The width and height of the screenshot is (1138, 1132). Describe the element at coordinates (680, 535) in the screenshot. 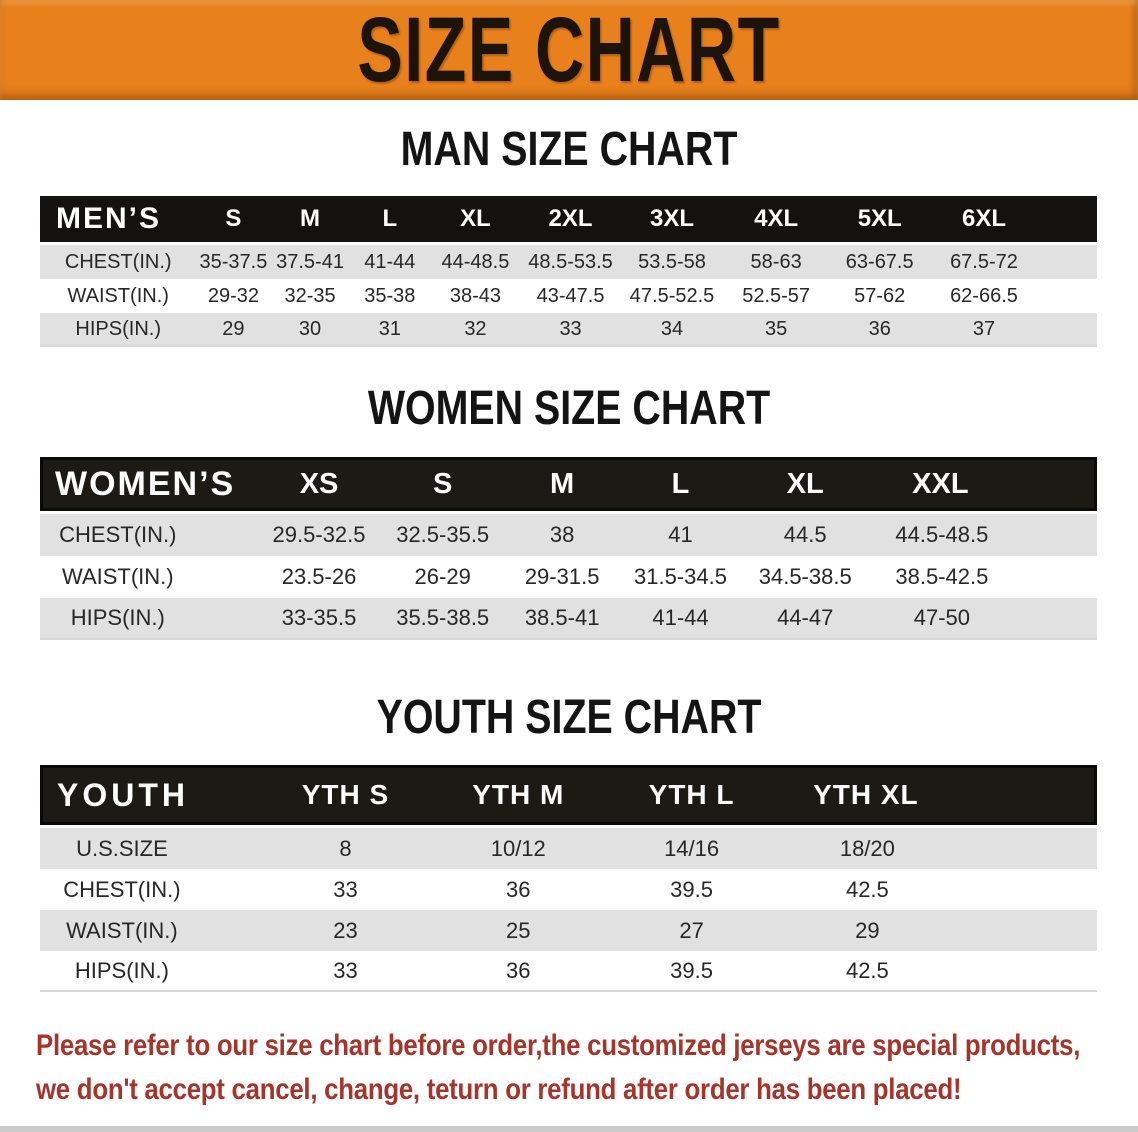

I see `measurement-value: 41` at that location.